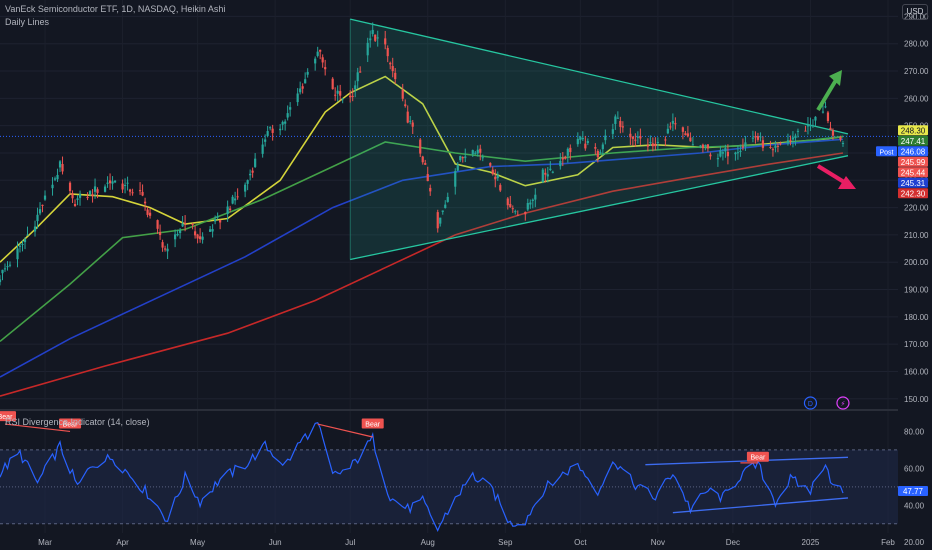  I want to click on price-label-box, so click(913, 151).